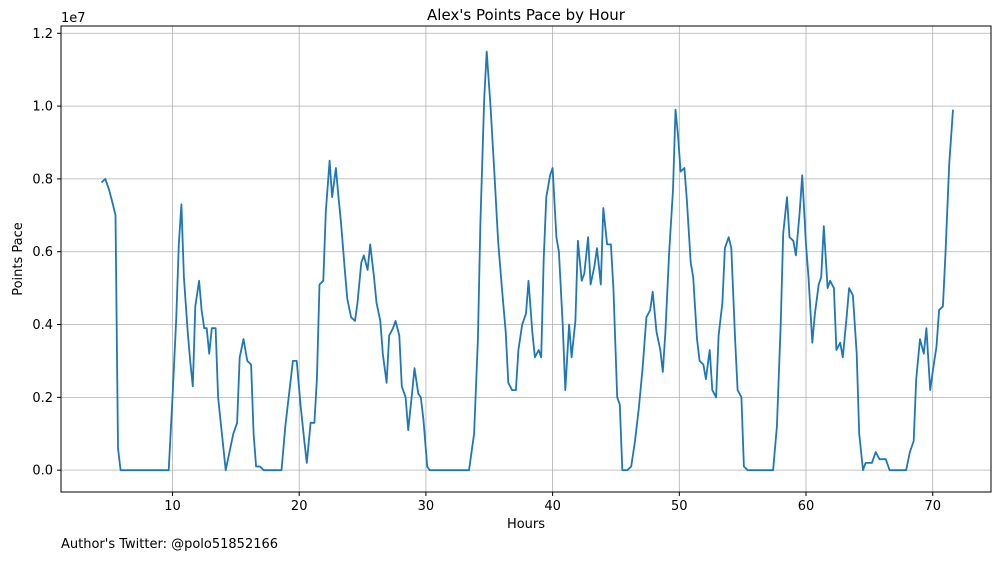 This screenshot has height=562, width=1001. I want to click on y-tick-label: 0.2, so click(42, 398).